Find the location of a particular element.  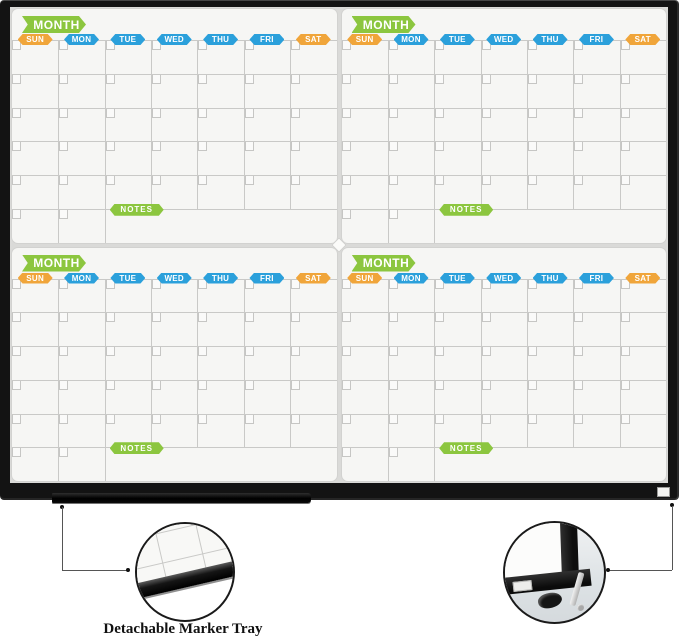

corner-detail-circle is located at coordinates (554, 572).